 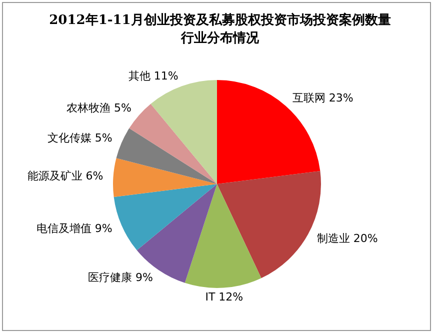 I want to click on slice-label: 能源及矿业 6%, so click(x=65, y=176).